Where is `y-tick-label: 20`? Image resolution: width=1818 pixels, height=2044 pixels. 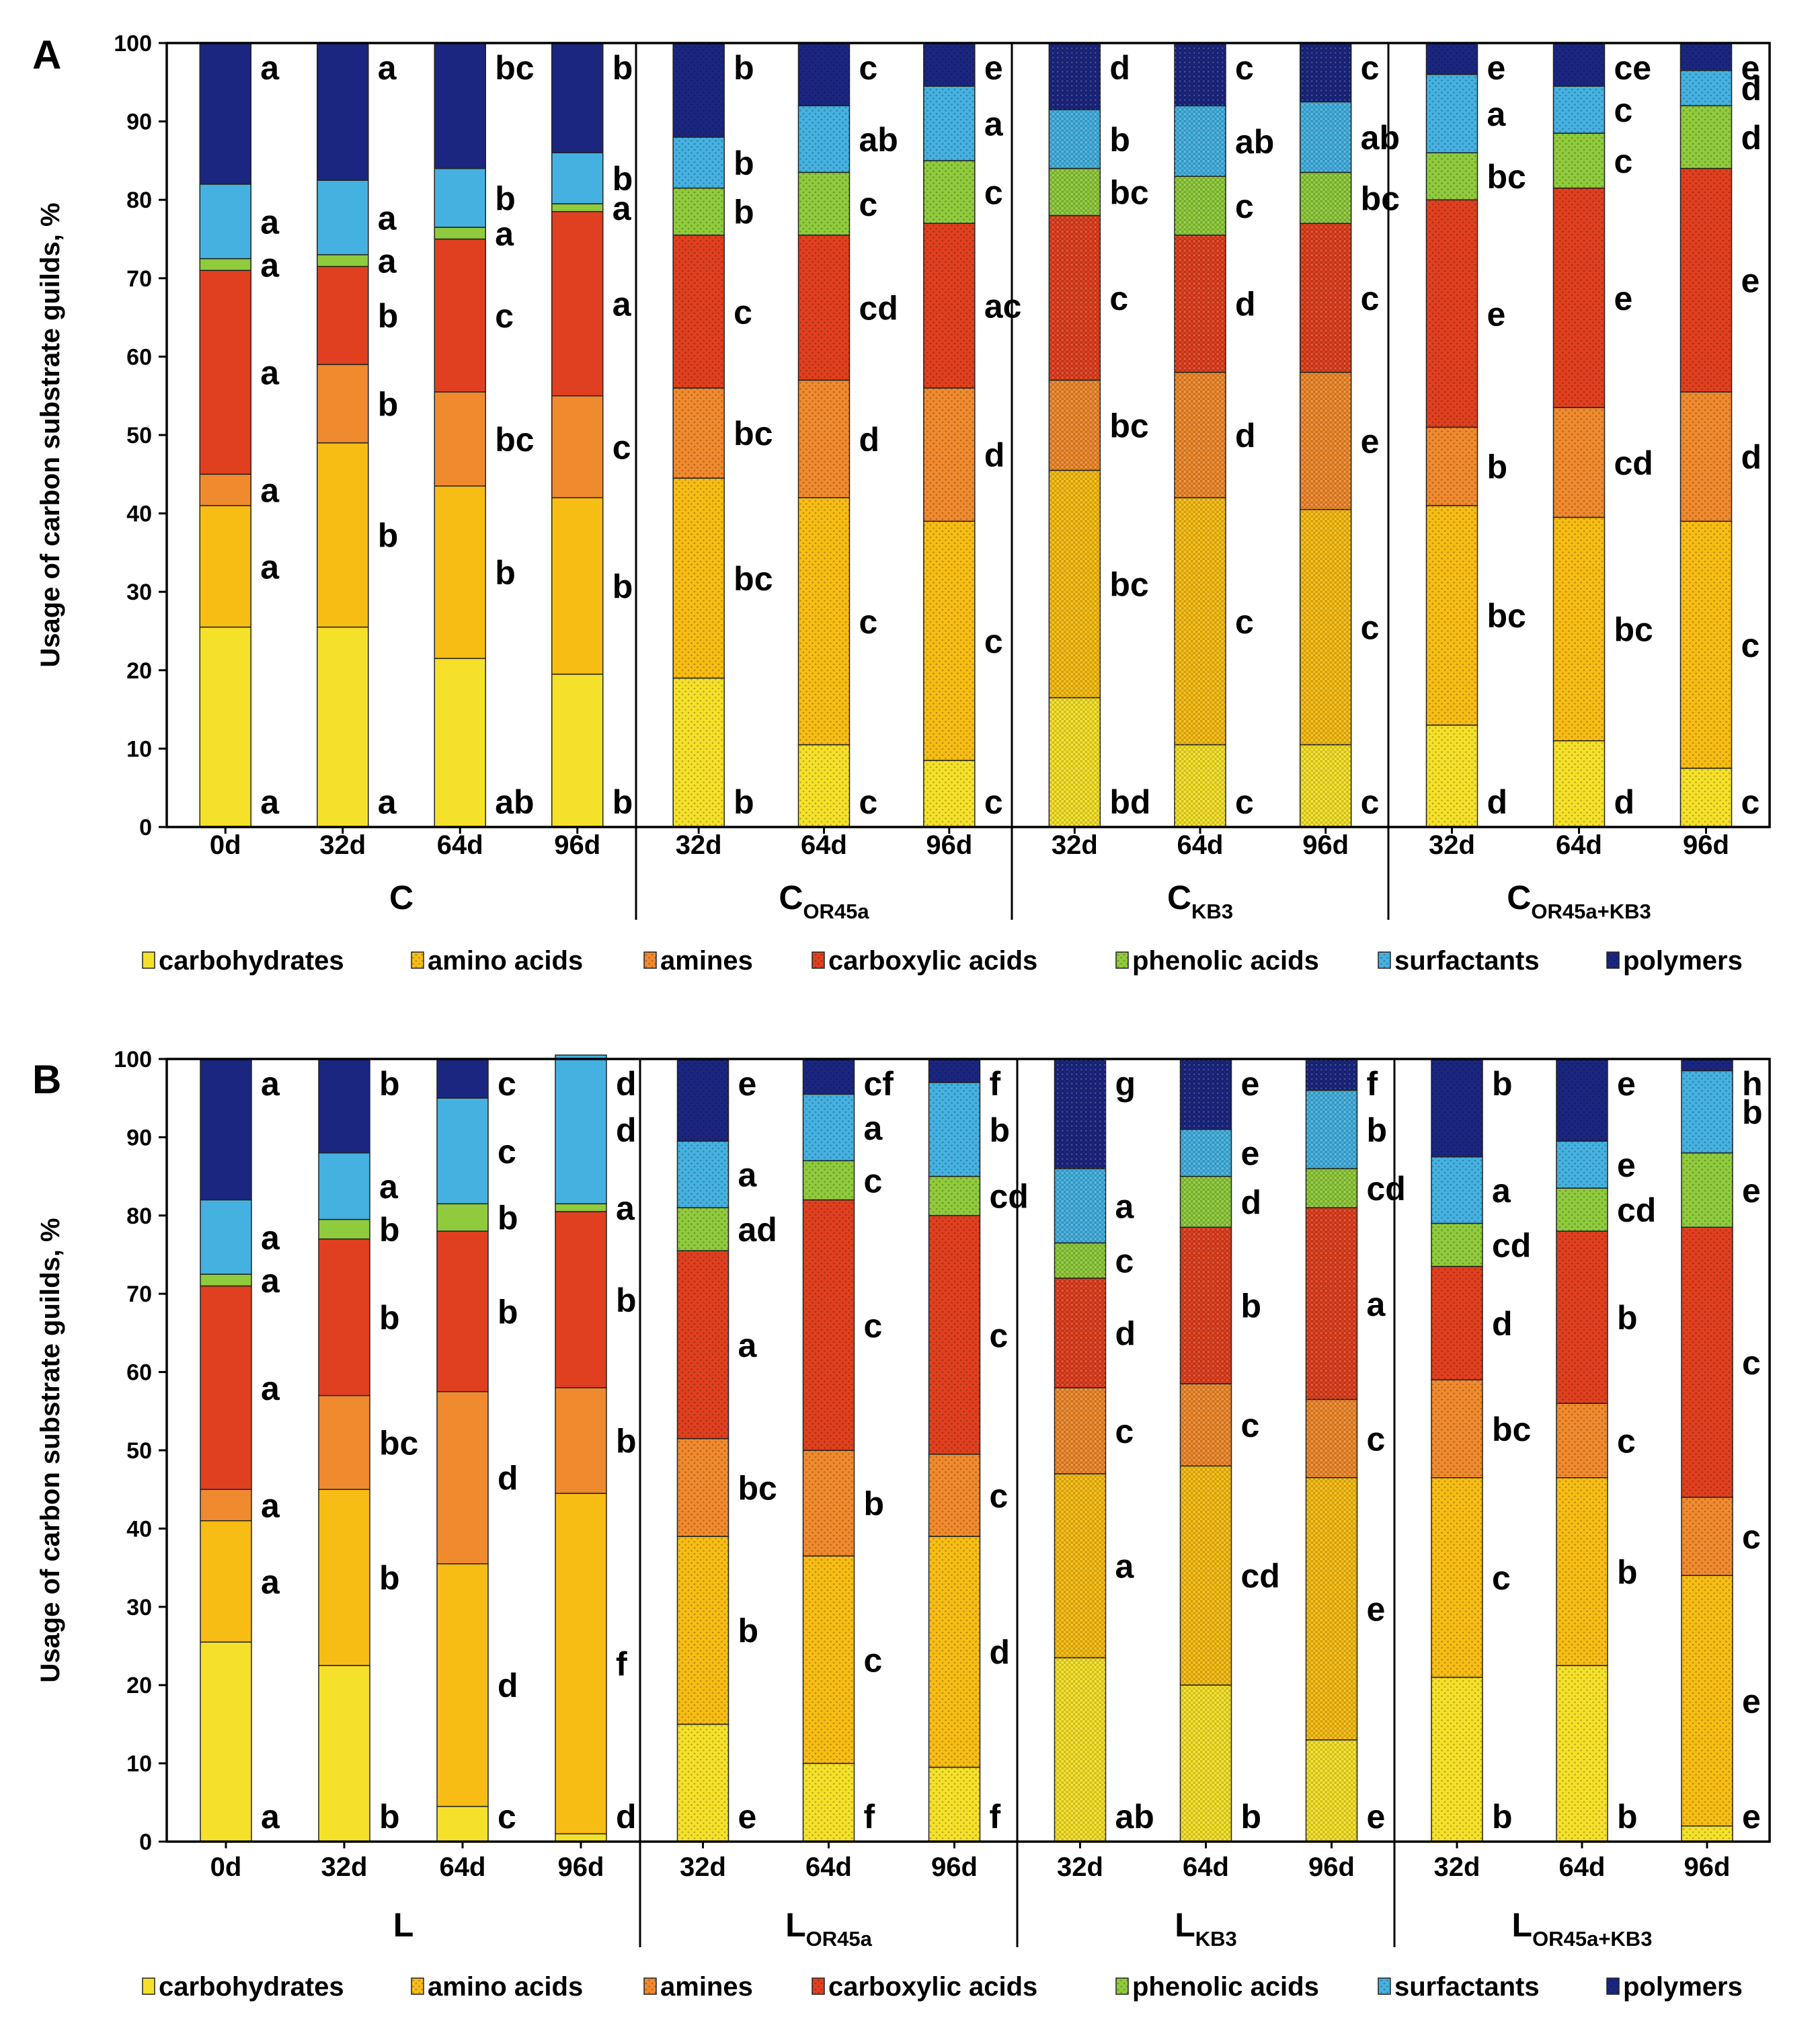
y-tick-label: 20 is located at coordinates (139, 1685).